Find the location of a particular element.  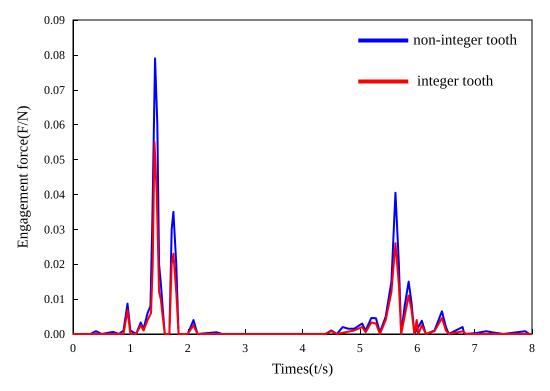

x-tick-label: 3 is located at coordinates (245, 348).